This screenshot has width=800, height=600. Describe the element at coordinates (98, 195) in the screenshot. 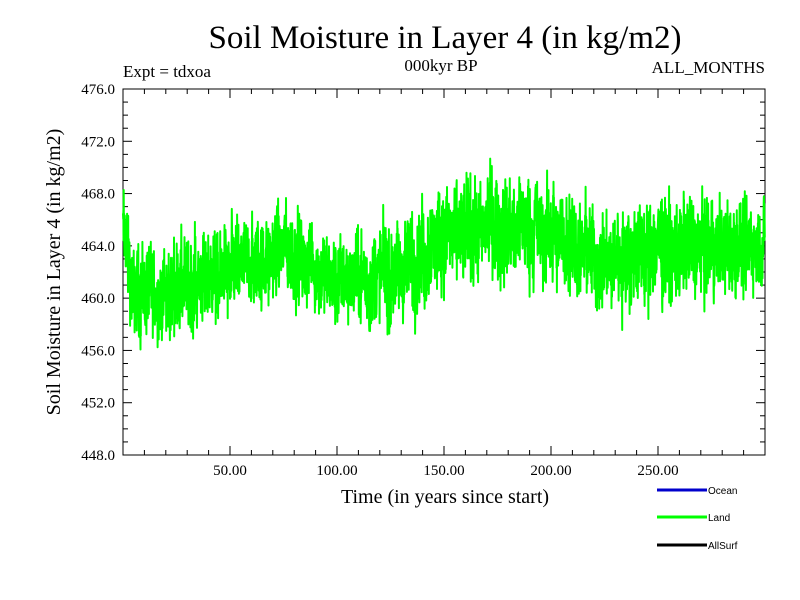

I see `y-tick-label: 468.0` at that location.